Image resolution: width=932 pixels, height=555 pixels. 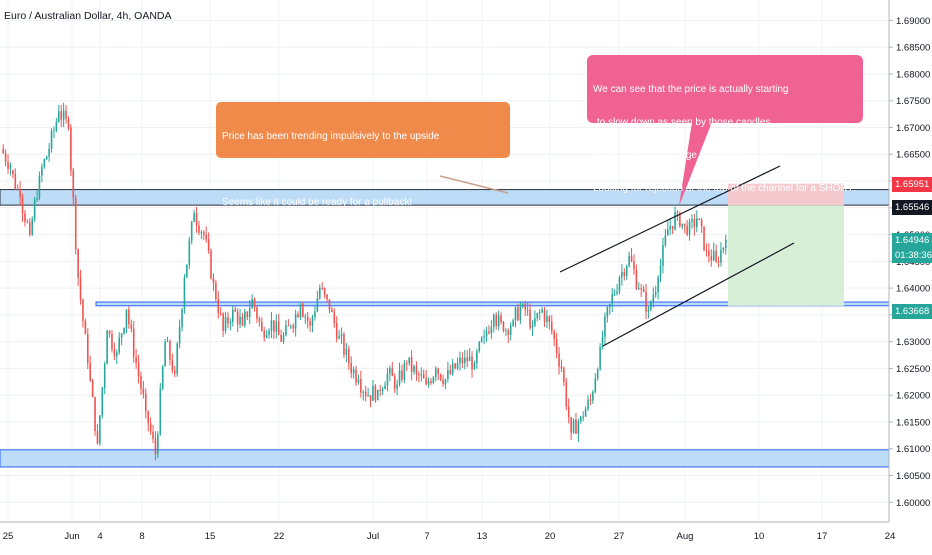 What do you see at coordinates (786, 255) in the screenshot?
I see `take-profit-area` at bounding box center [786, 255].